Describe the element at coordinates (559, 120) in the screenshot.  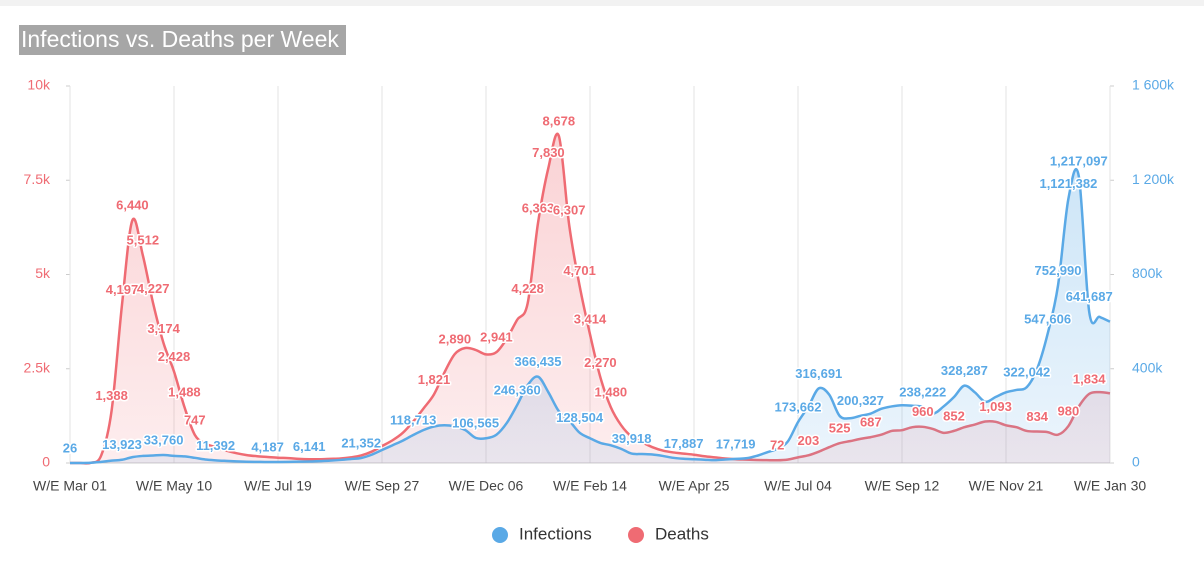
I see `data-label: 8,678` at that location.